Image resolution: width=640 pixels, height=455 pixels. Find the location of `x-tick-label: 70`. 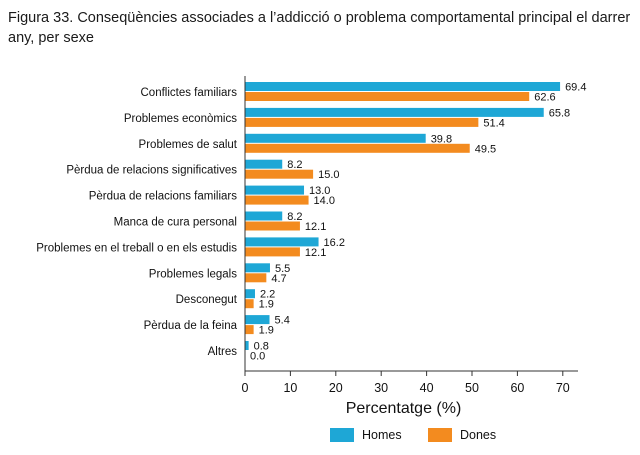

x-tick-label: 70 is located at coordinates (563, 388).